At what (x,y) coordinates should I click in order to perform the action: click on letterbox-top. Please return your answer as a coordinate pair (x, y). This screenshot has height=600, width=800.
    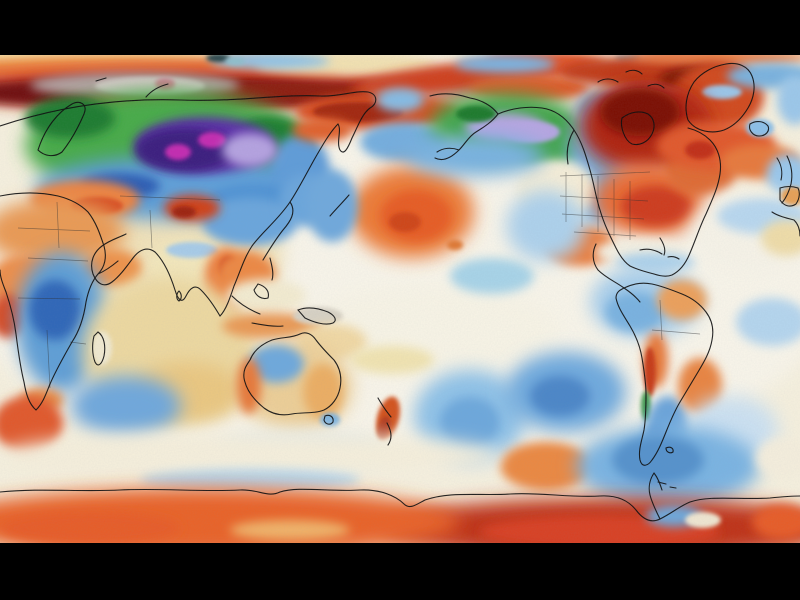
    Looking at the image, I should click on (400, 27).